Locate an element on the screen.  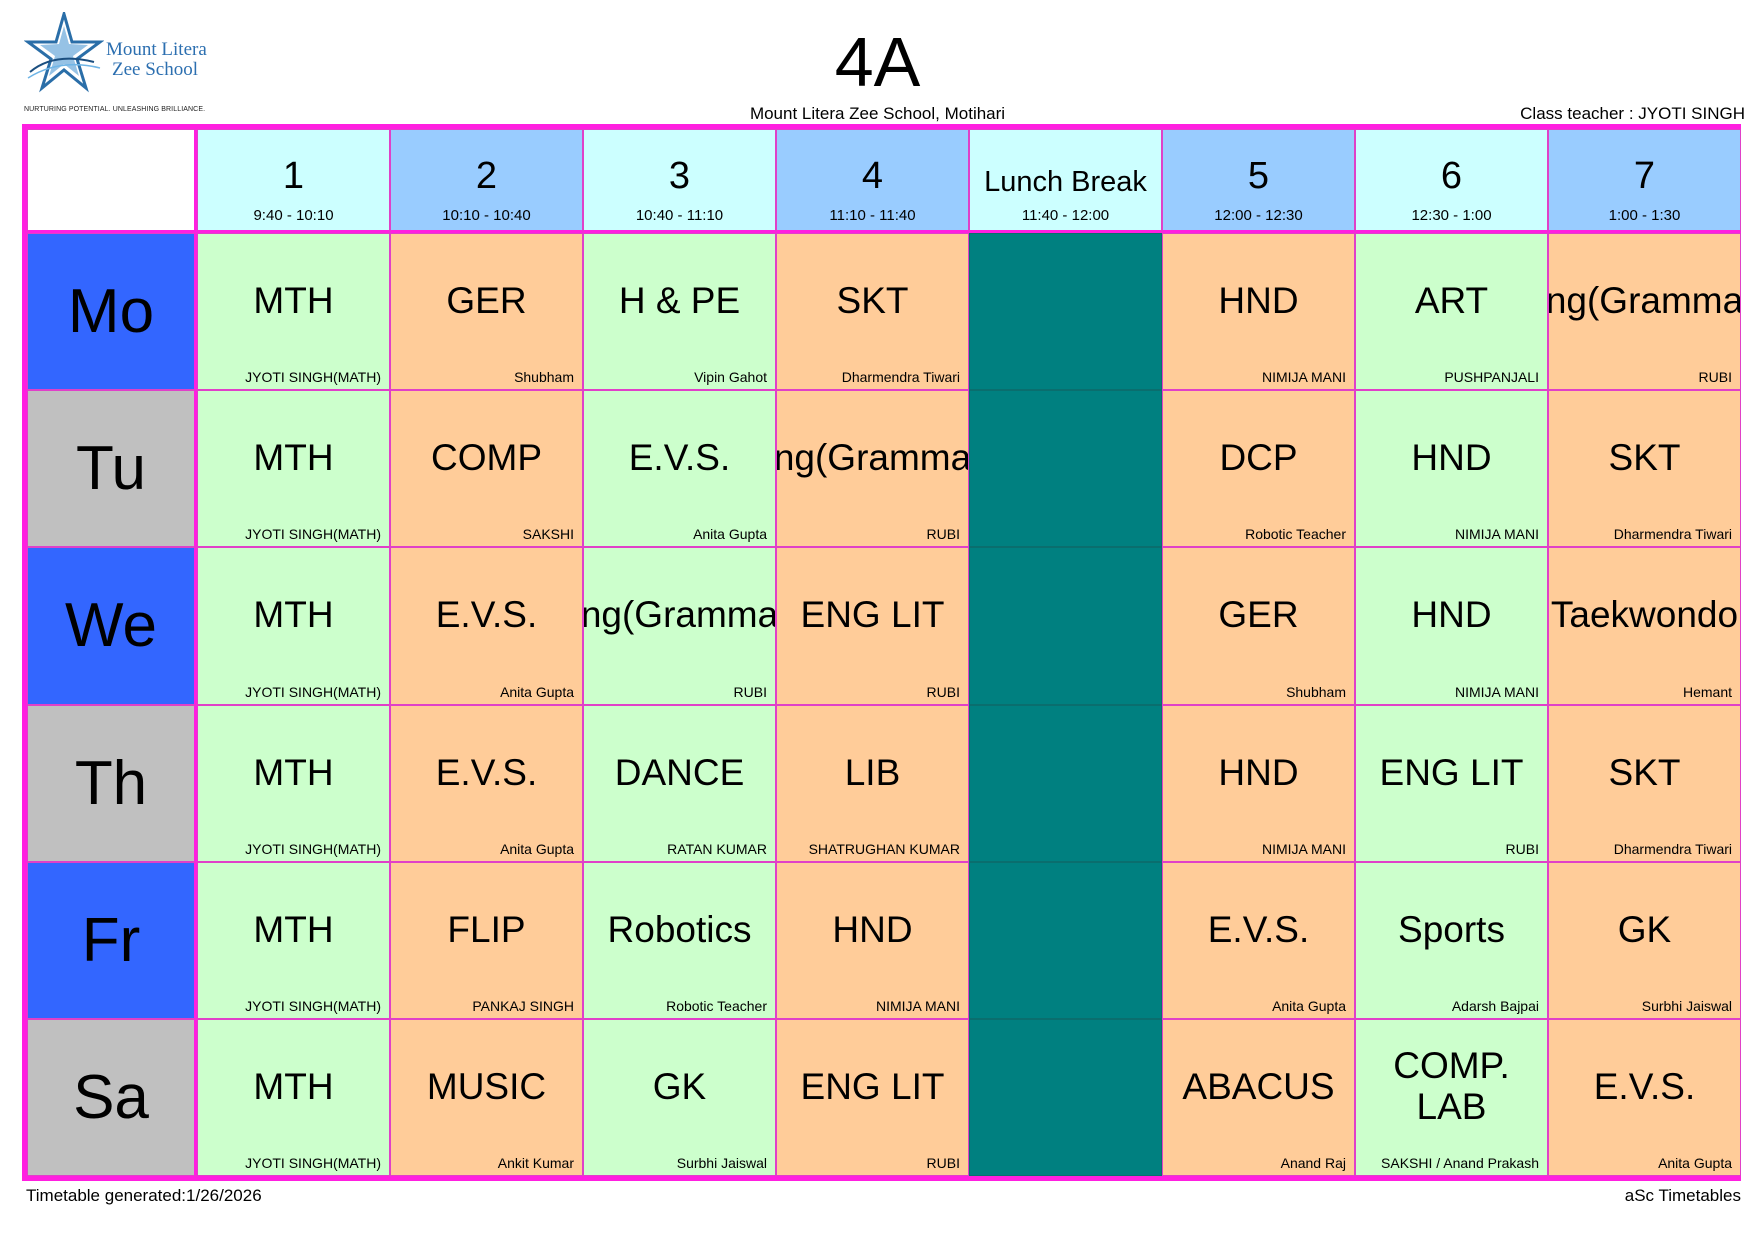
lesson-teacher: Ankit Kumar is located at coordinates (535, 1163).